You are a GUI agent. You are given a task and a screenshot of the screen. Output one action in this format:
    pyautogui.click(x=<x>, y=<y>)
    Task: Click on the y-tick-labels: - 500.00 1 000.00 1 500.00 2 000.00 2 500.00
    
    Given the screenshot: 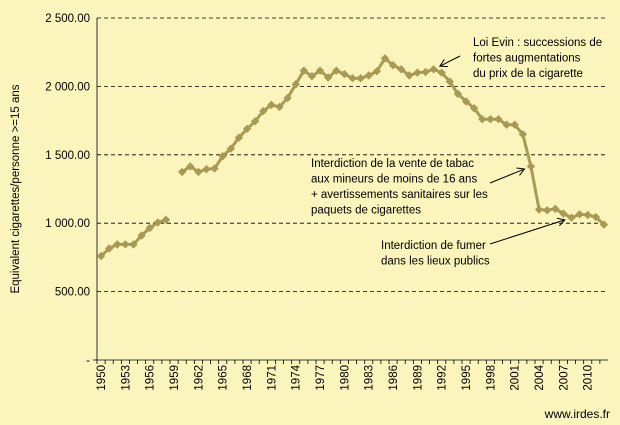 What is the action you would take?
    pyautogui.click(x=67, y=190)
    